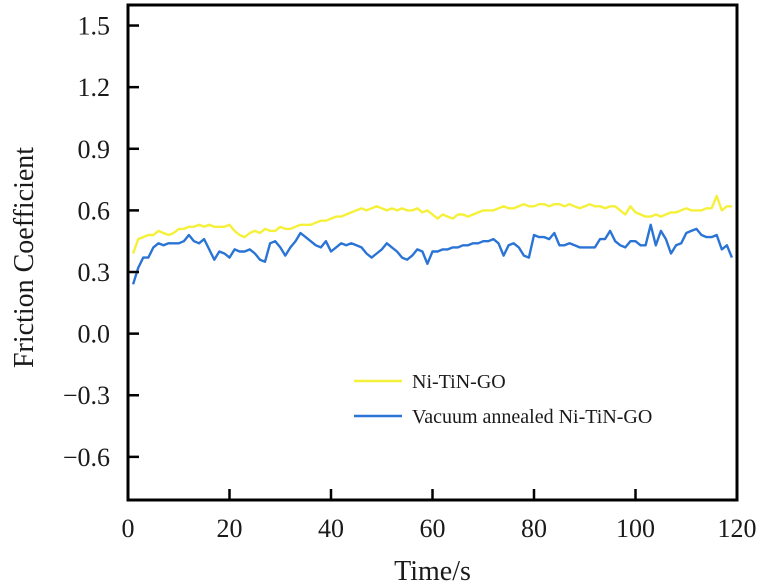 The height and width of the screenshot is (584, 765). What do you see at coordinates (534, 528) in the screenshot?
I see `x-tick-label: 80` at bounding box center [534, 528].